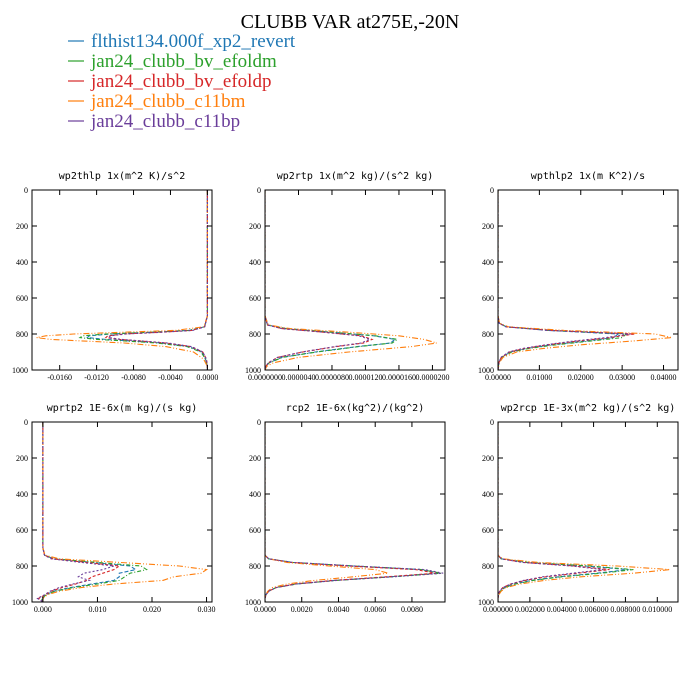 The height and width of the screenshot is (700, 700). What do you see at coordinates (165, 121) in the screenshot?
I see `legend-label-4: jan24_clubb_c11bp` at bounding box center [165, 121].